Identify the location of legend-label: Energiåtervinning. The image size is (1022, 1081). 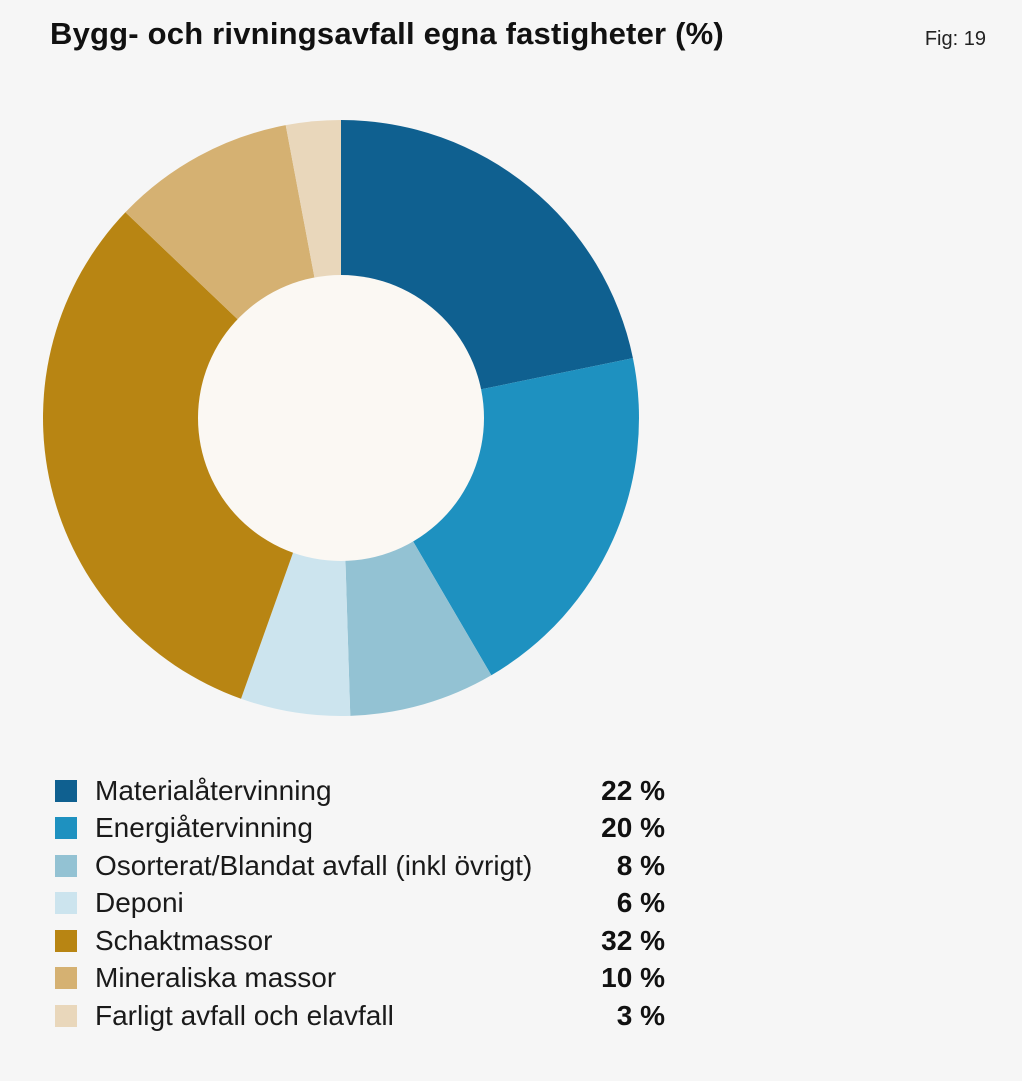
(204, 828).